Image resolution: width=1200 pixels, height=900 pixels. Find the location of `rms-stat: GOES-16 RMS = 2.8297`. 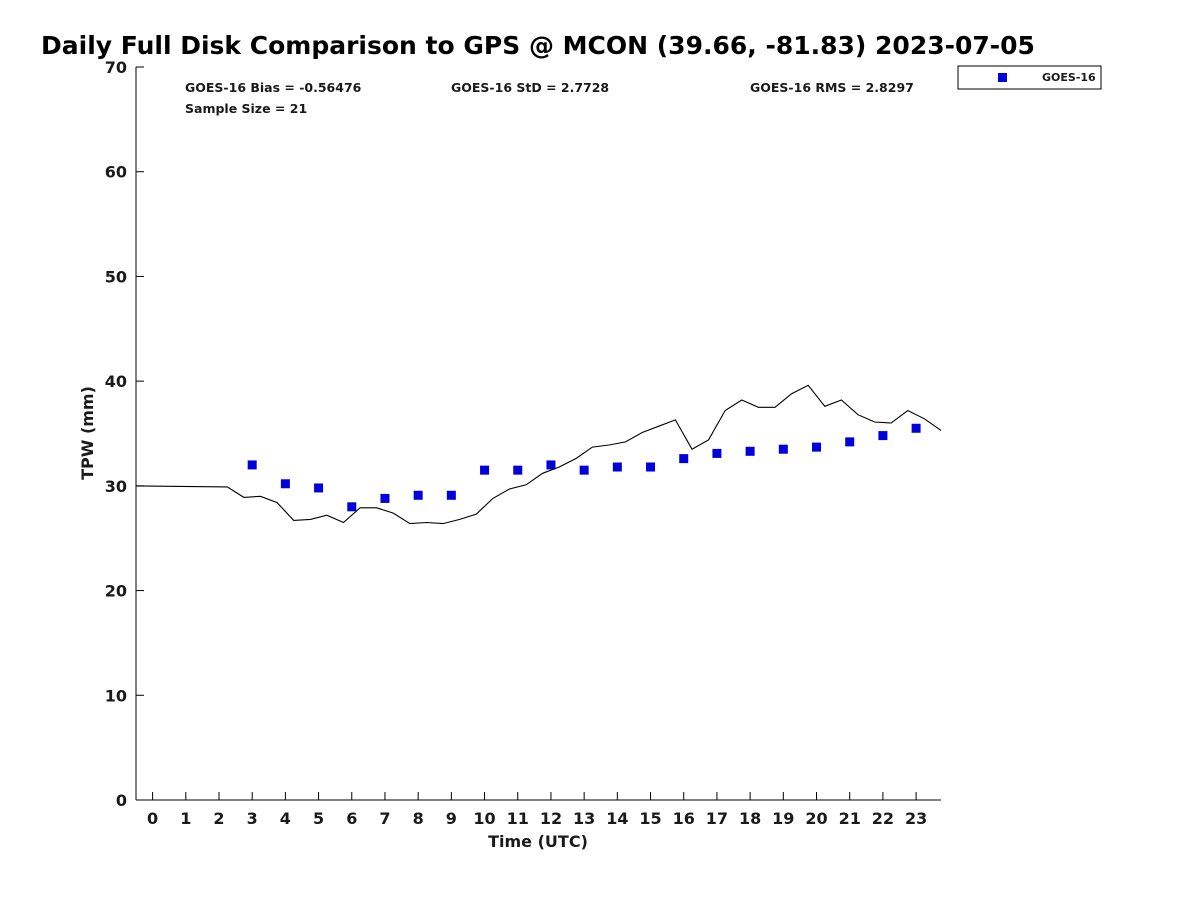

rms-stat: GOES-16 RMS = 2.8297 is located at coordinates (832, 87).